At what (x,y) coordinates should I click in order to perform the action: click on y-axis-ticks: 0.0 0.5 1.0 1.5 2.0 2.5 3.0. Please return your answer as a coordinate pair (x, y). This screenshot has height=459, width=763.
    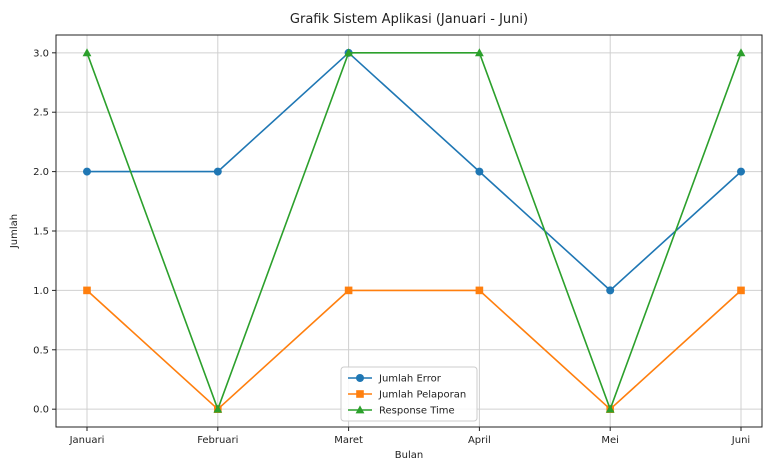
    Looking at the image, I should click on (44, 232).